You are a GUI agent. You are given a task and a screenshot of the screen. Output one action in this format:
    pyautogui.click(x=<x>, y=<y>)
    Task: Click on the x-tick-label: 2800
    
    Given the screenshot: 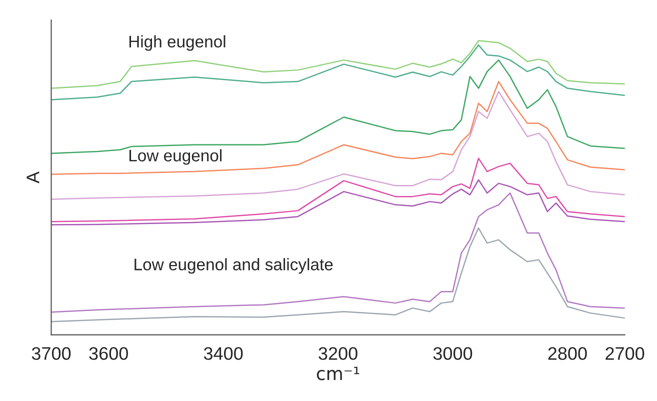 What is the action you would take?
    pyautogui.click(x=567, y=353)
    